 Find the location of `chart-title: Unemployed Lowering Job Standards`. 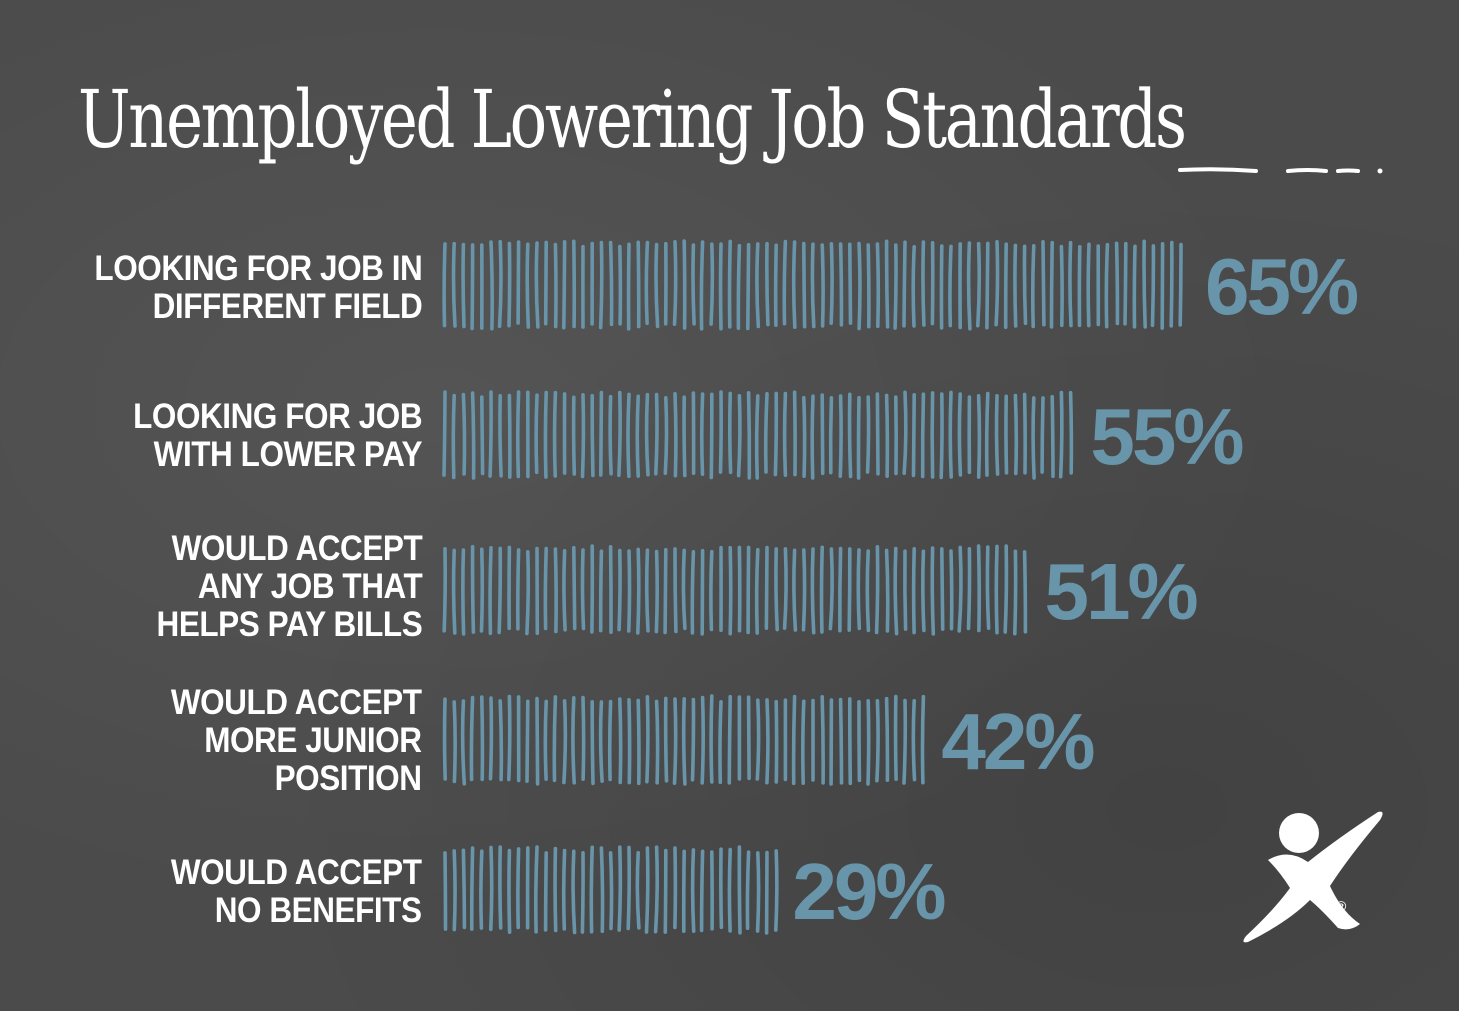

chart-title: Unemployed Lowering Job Standards is located at coordinates (632, 119).